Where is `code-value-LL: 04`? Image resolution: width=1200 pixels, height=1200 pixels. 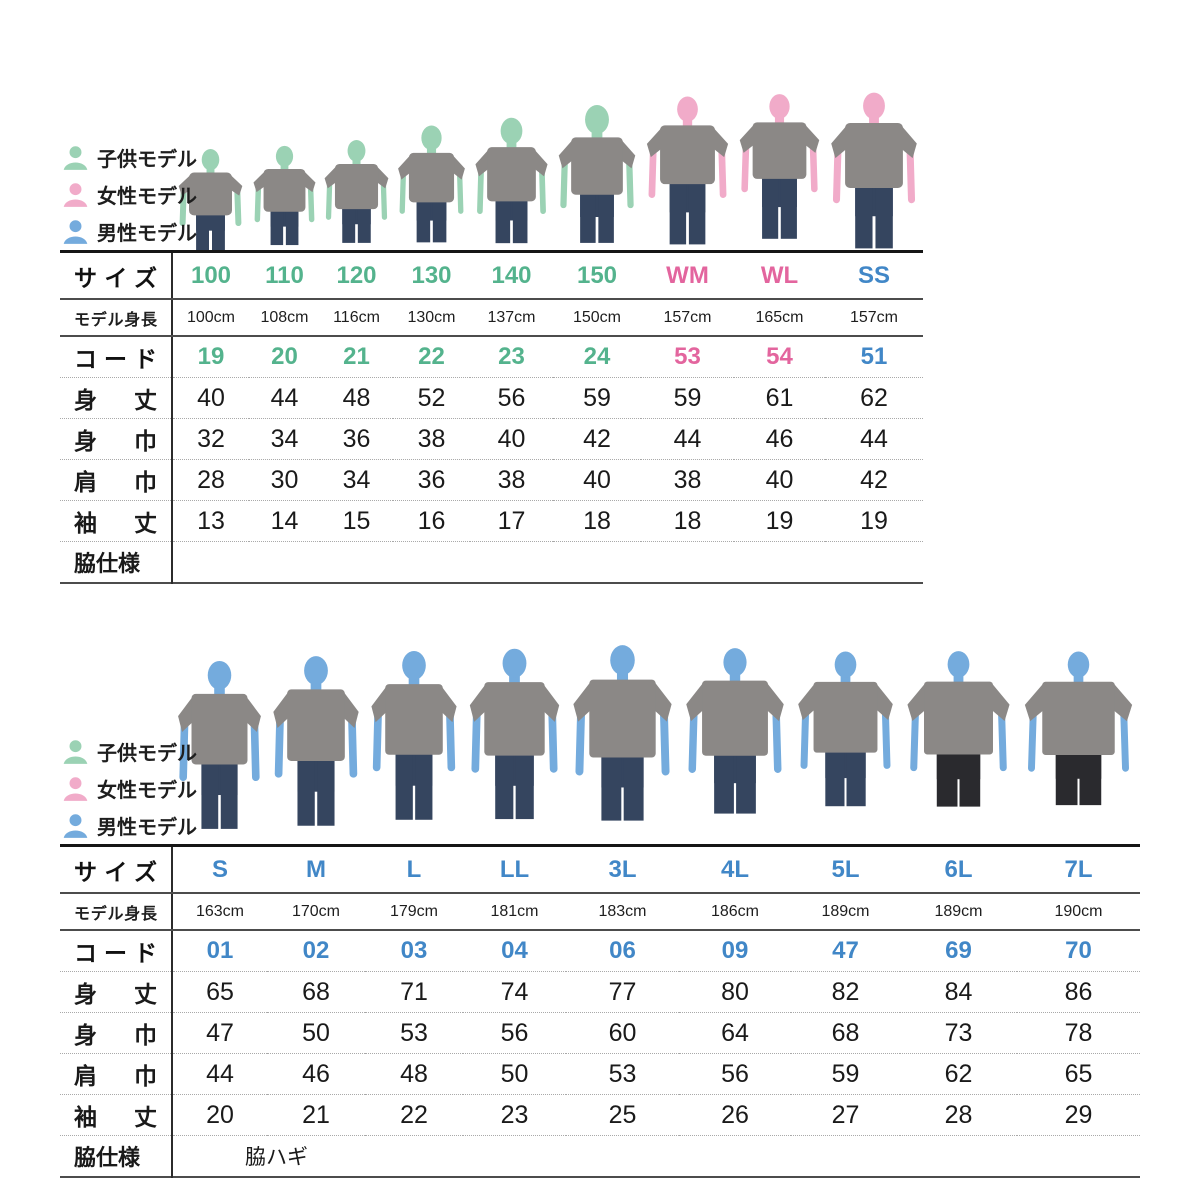
code-value-LL: 04 is located at coordinates (514, 951).